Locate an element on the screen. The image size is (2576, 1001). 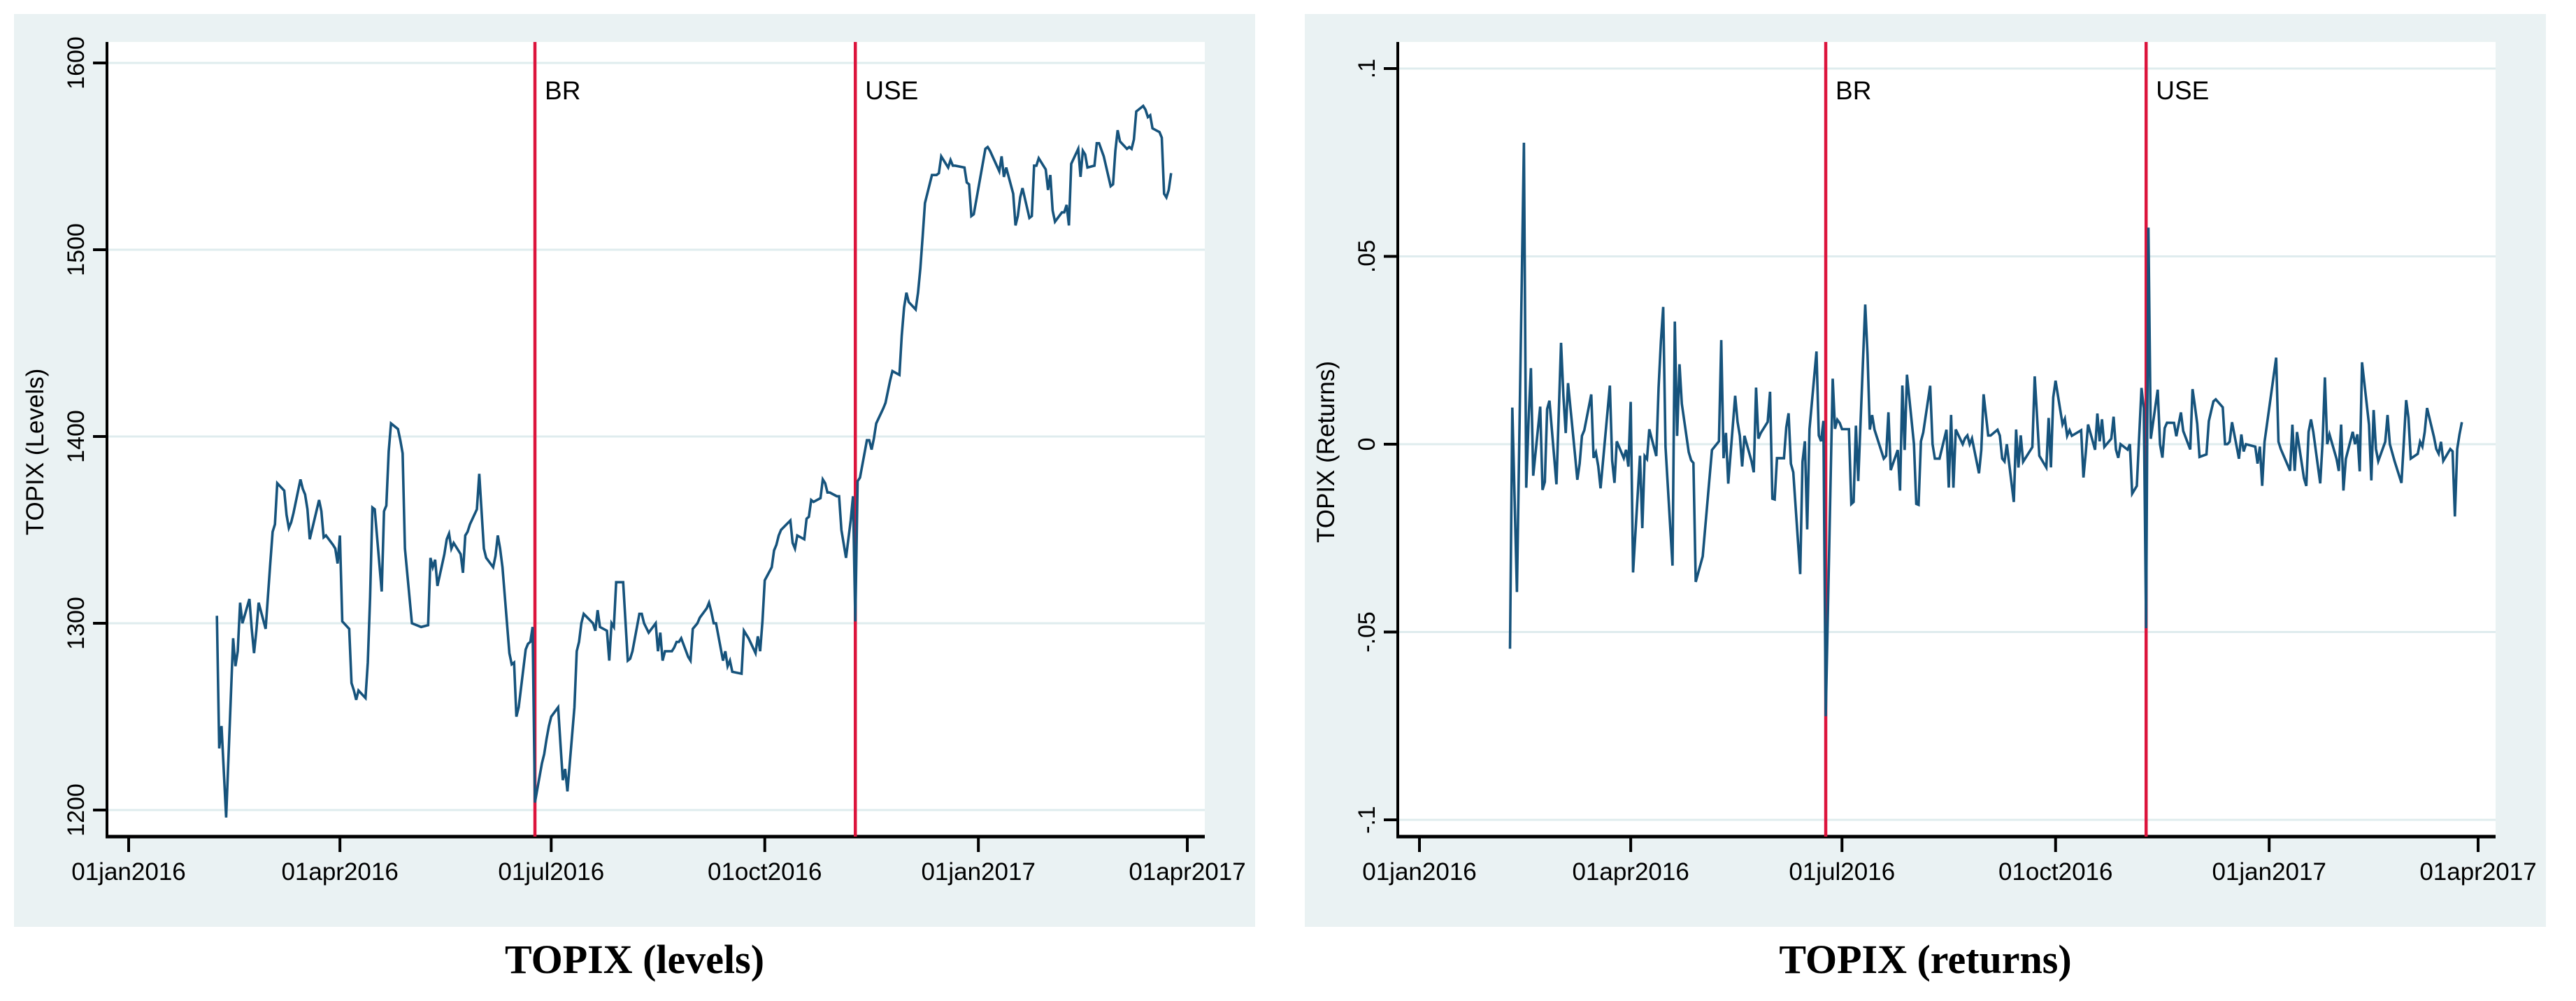
y-tick-label: 1400 is located at coordinates (76, 437).